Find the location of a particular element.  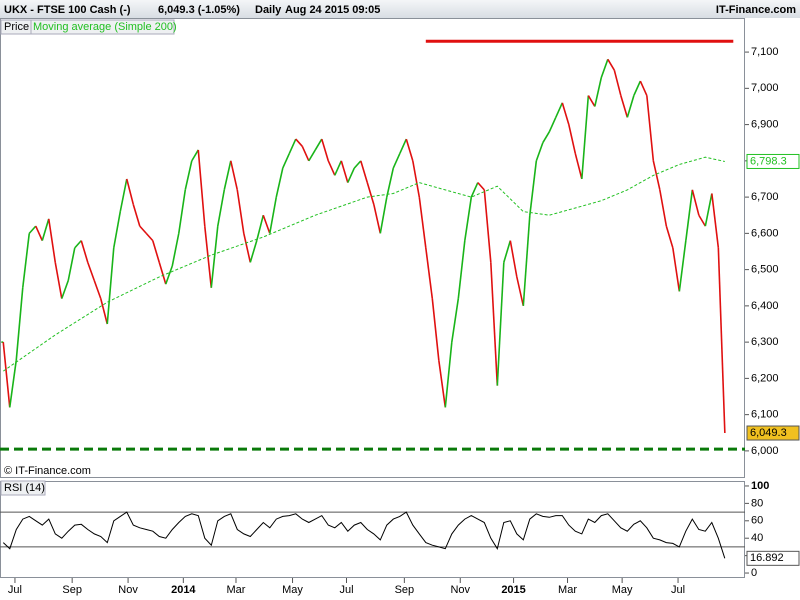

y-tick-label: 80 is located at coordinates (757, 503).